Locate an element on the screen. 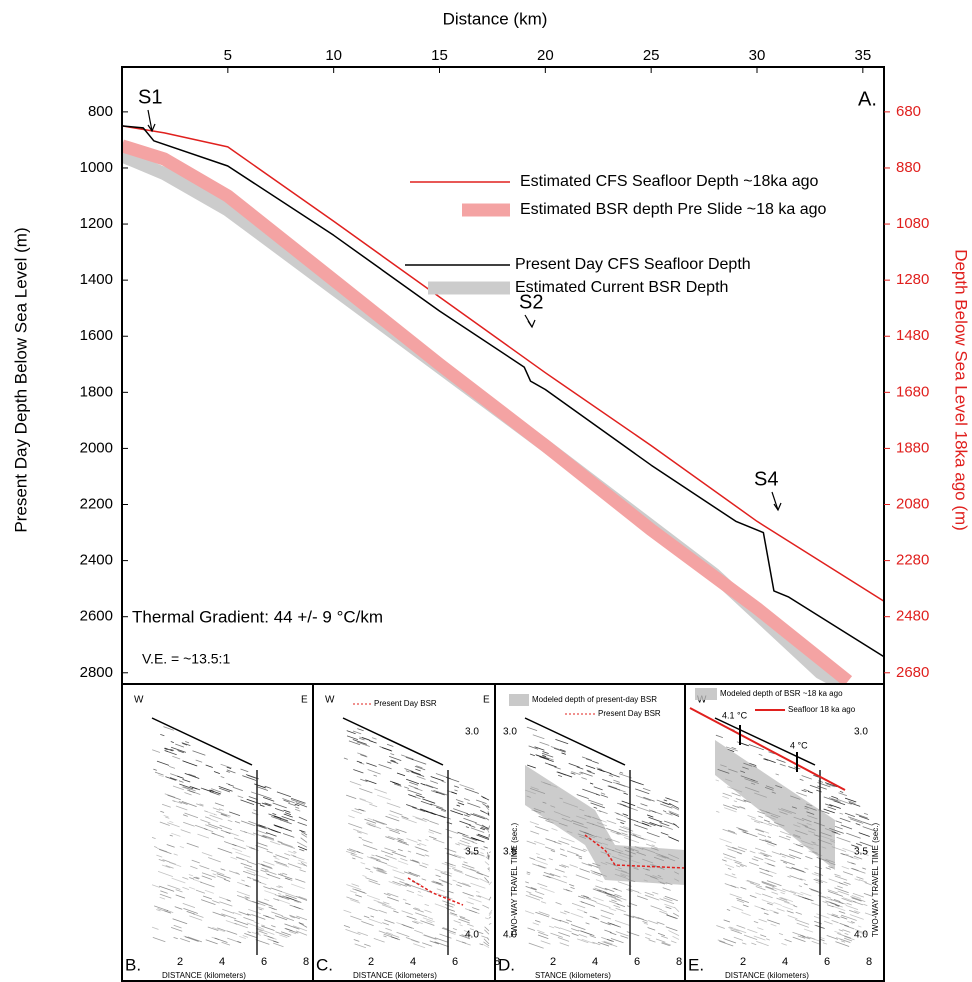 This screenshot has height=982, width=972. panel-legend: Seafloor 18 ka ago is located at coordinates (822, 709).